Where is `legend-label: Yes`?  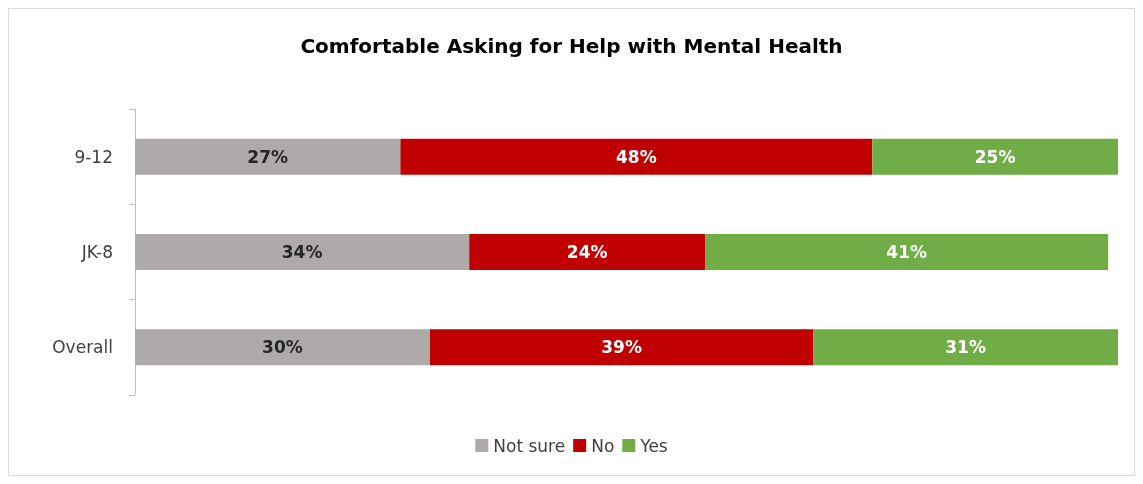 legend-label: Yes is located at coordinates (653, 445).